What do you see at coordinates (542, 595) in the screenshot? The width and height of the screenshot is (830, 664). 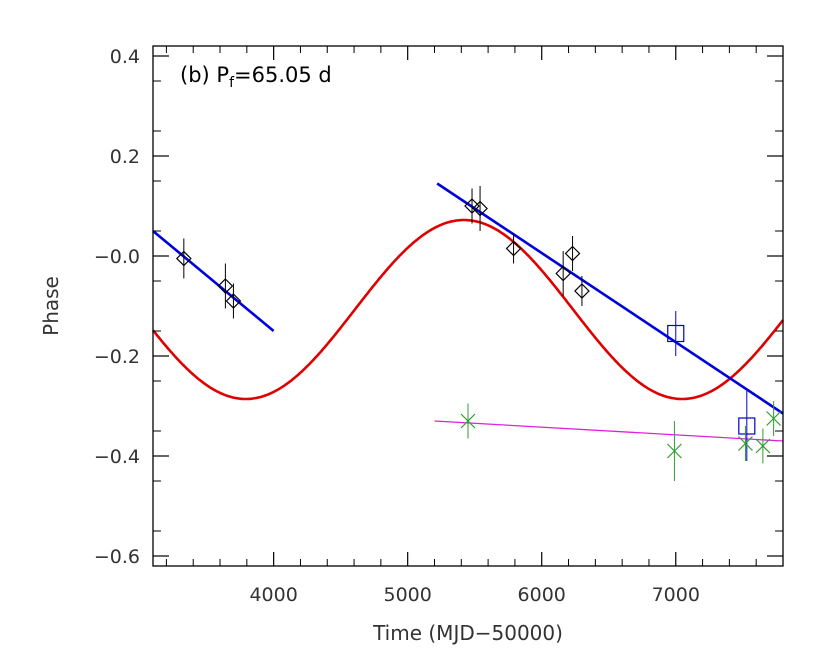 I see `x-tick-label: 6000` at bounding box center [542, 595].